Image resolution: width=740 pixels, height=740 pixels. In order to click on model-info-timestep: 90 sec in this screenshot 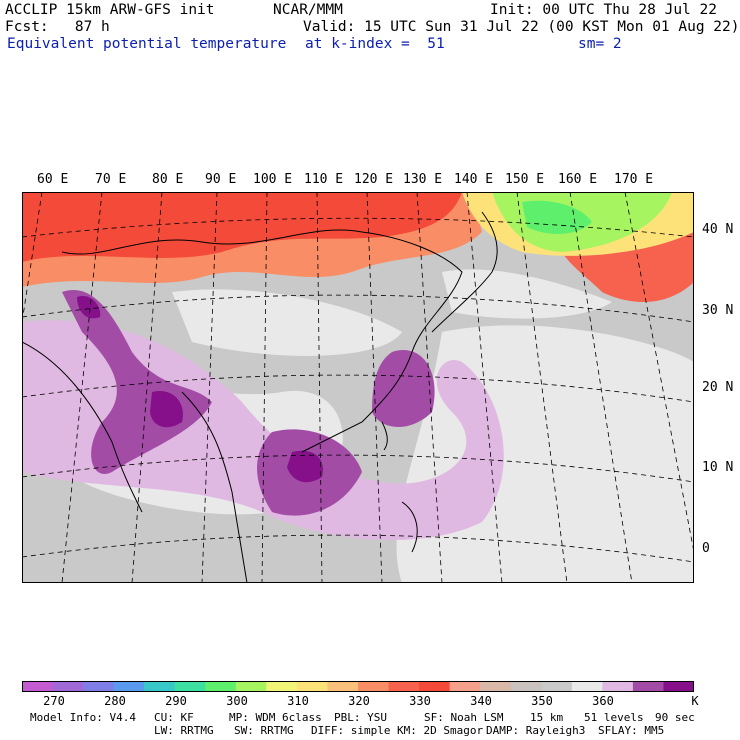, I will do `click(675, 717)`.